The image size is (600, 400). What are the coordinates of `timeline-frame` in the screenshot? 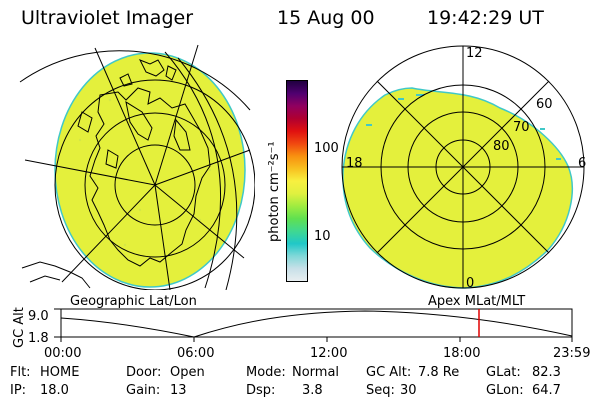 It's located at (316, 323).